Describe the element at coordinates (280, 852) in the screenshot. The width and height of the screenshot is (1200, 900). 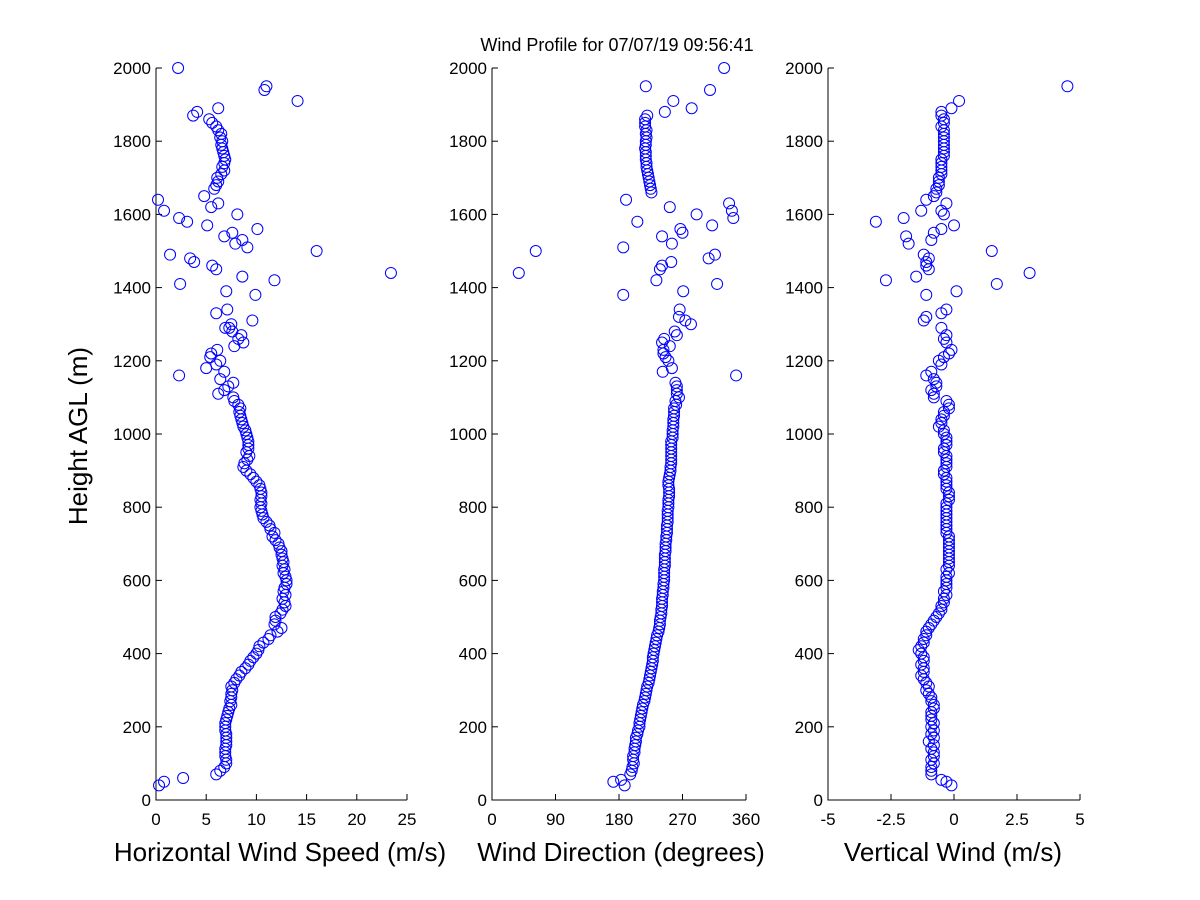
I see `x-axis-label-speed: Horizontal Wind Speed (m/s)` at that location.